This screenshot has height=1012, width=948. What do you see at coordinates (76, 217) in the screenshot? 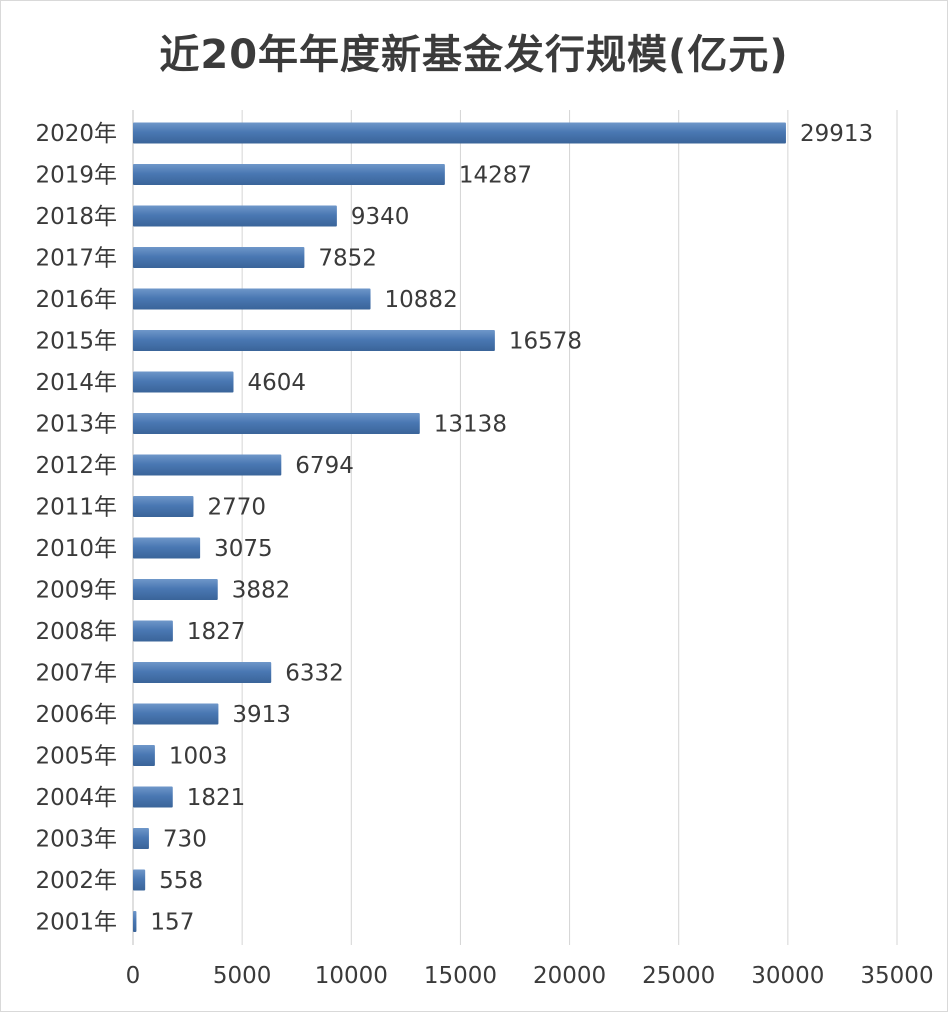
I see `category-label: 2018年` at bounding box center [76, 217].